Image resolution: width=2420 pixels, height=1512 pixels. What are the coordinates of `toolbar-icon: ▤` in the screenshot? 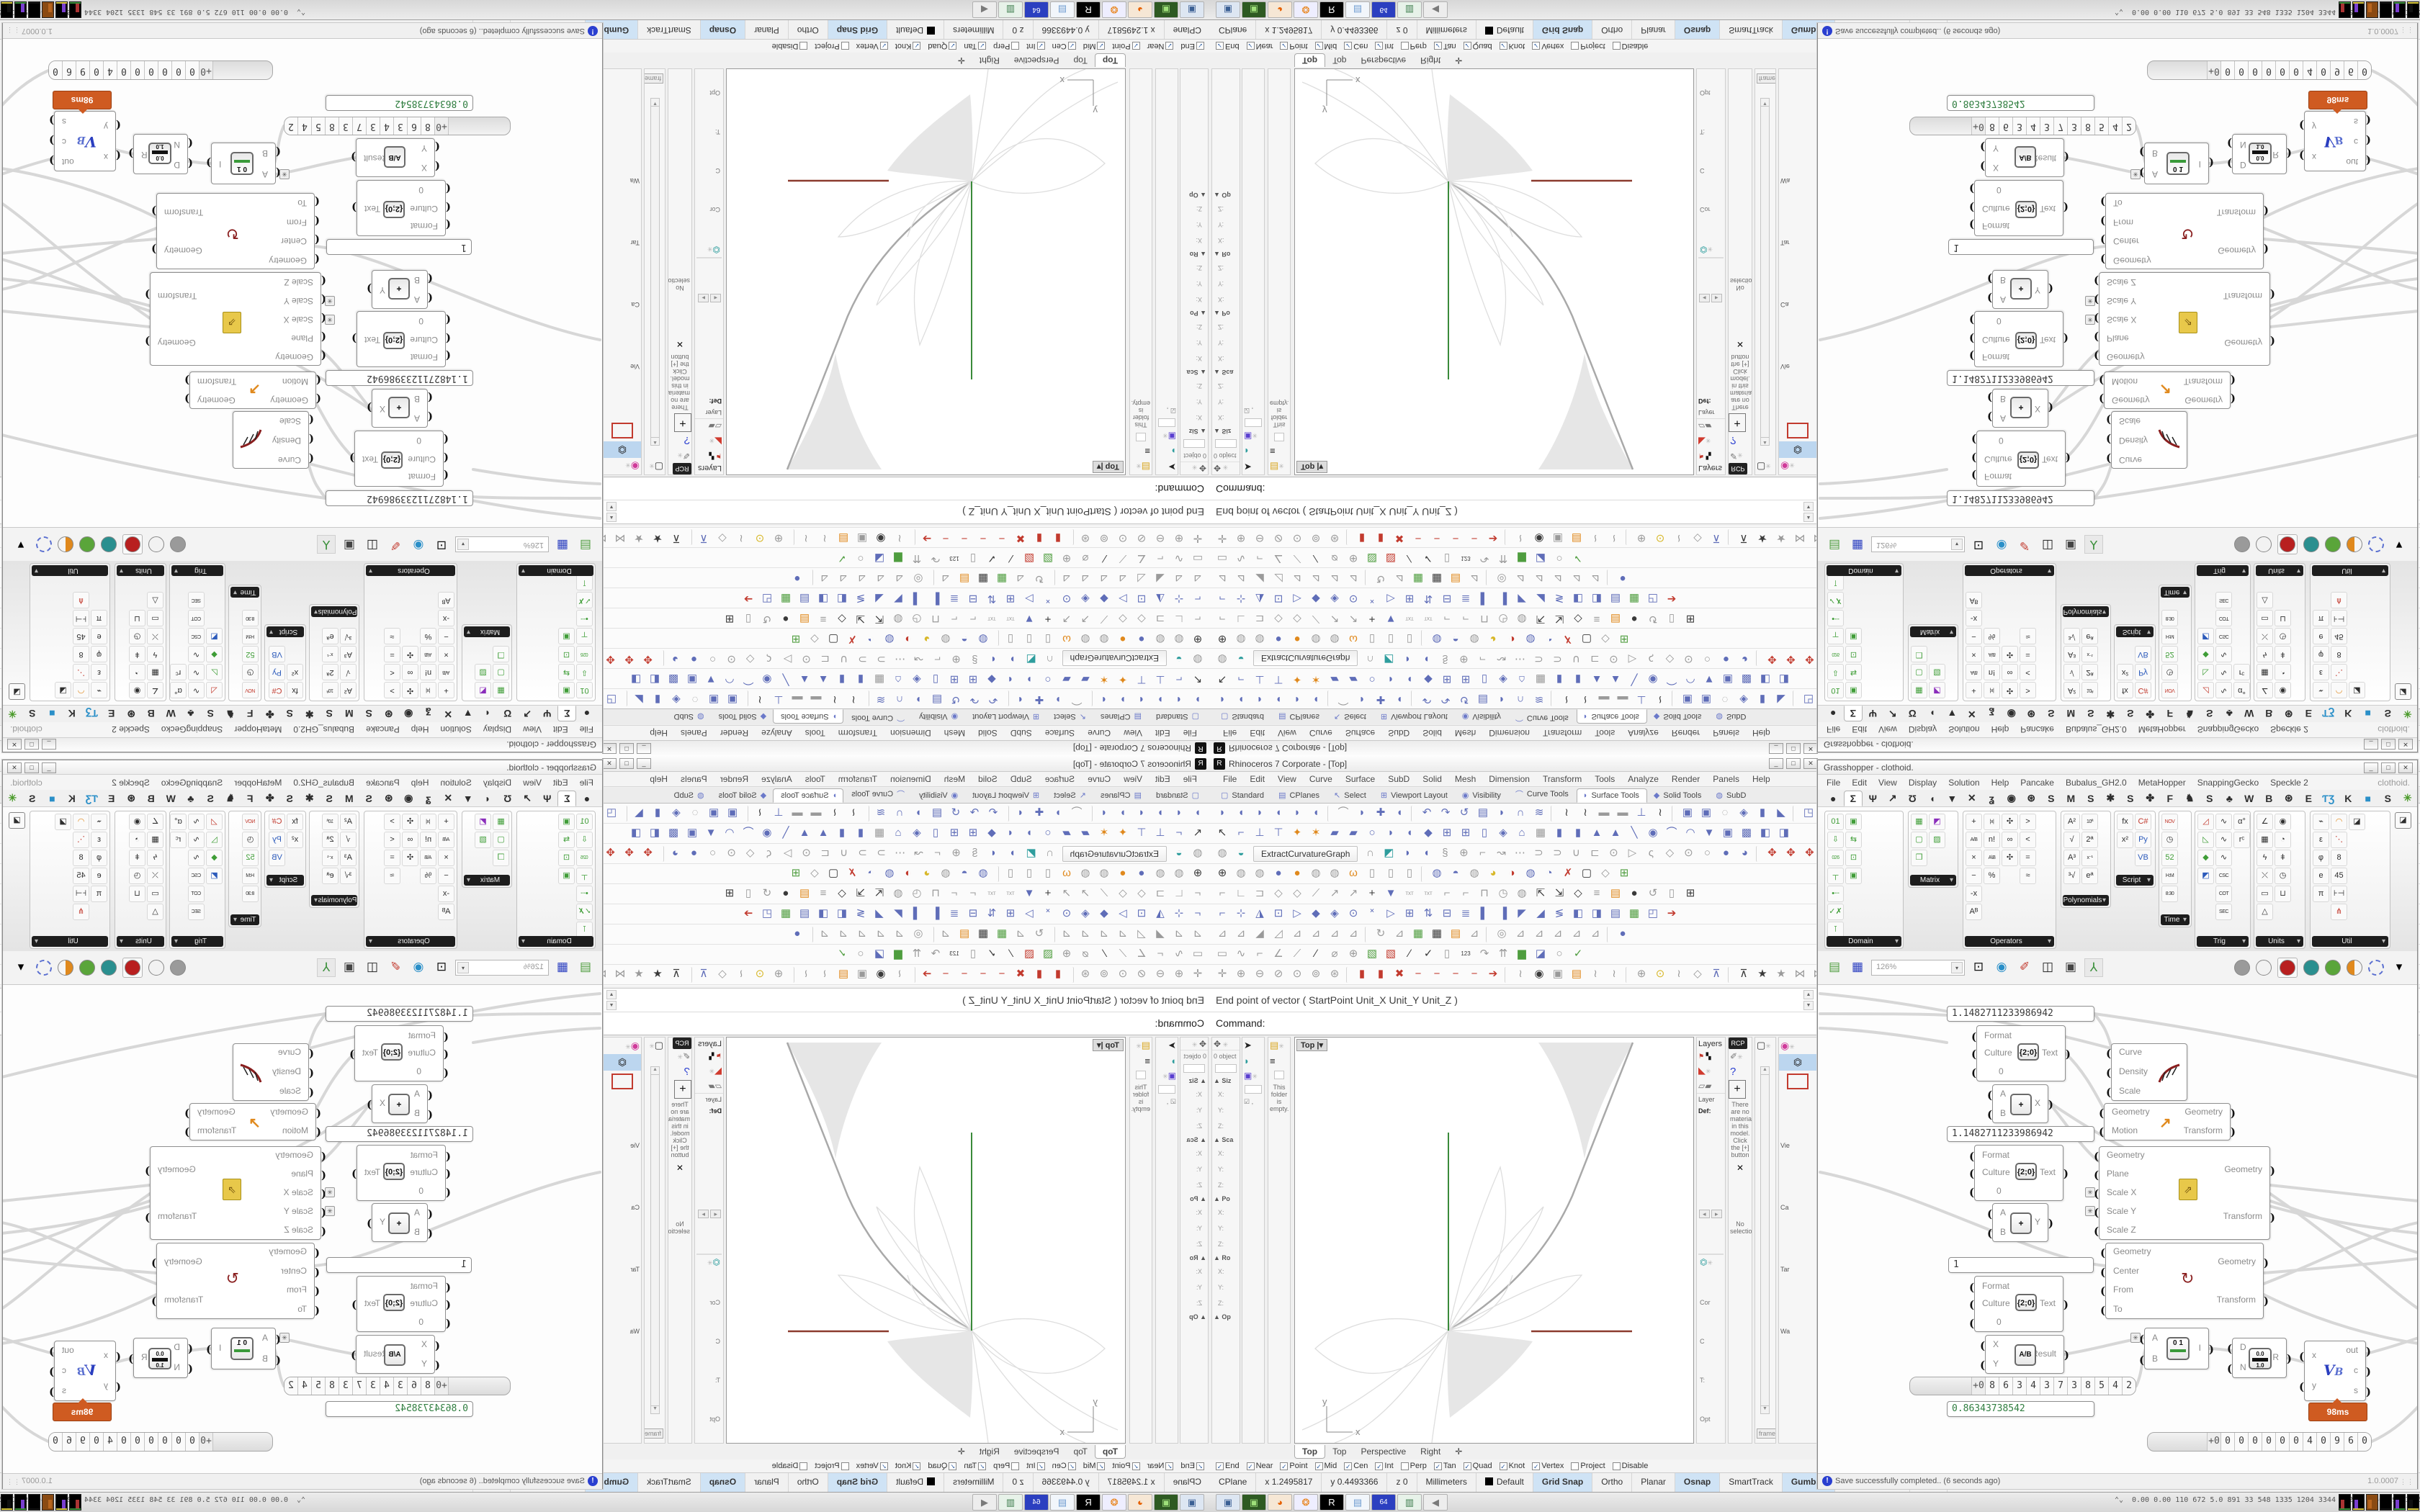 It's located at (1615, 599).